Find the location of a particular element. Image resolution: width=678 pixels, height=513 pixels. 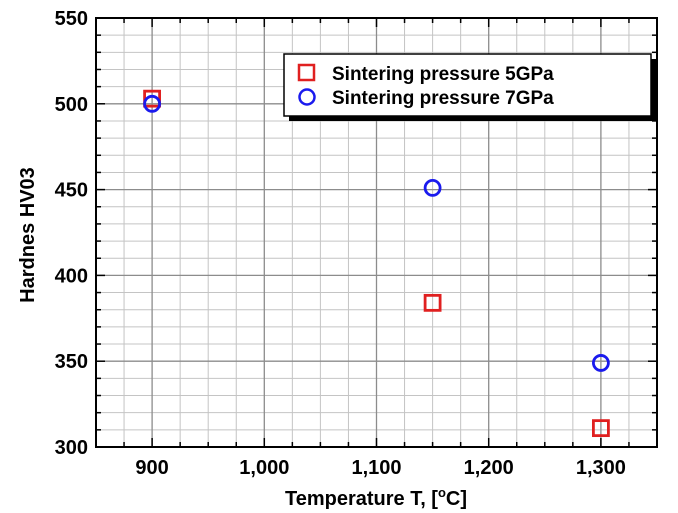

x-axis-title-unit: C] is located at coordinates (456, 499).